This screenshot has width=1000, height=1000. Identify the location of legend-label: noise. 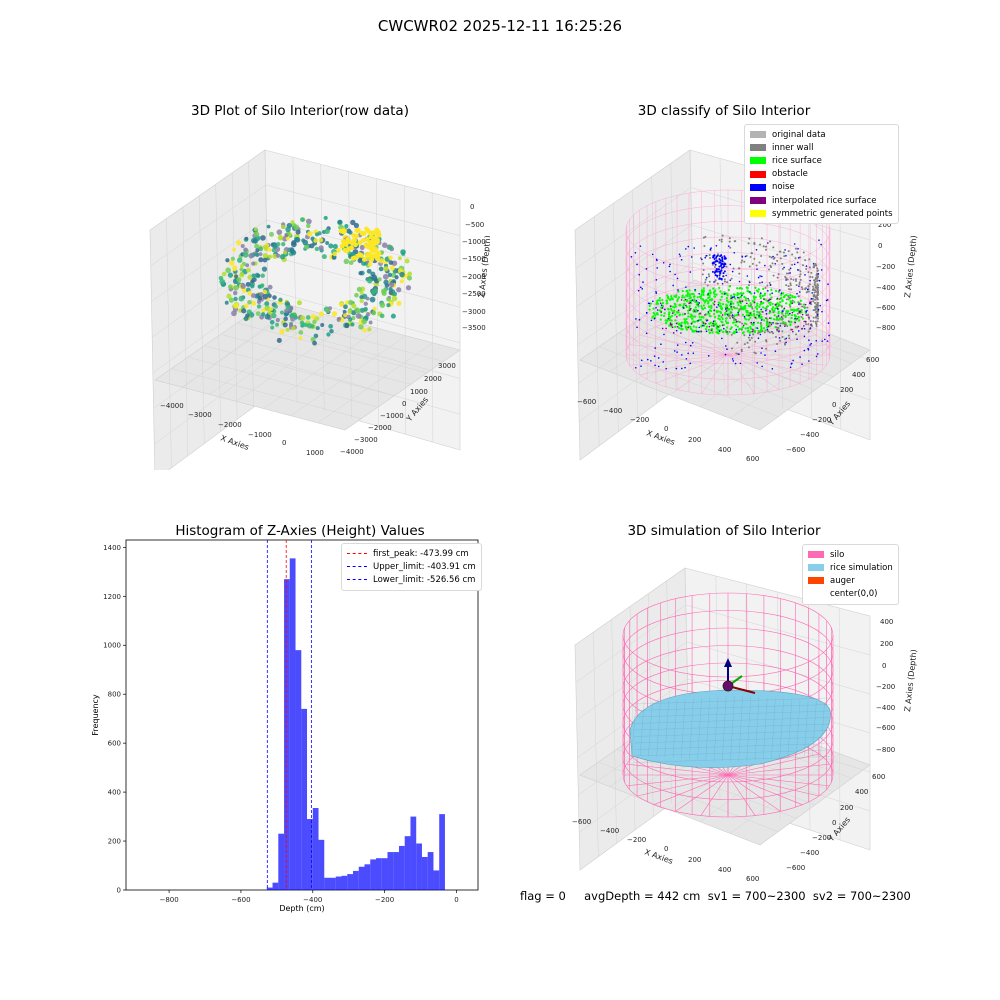
(783, 187).